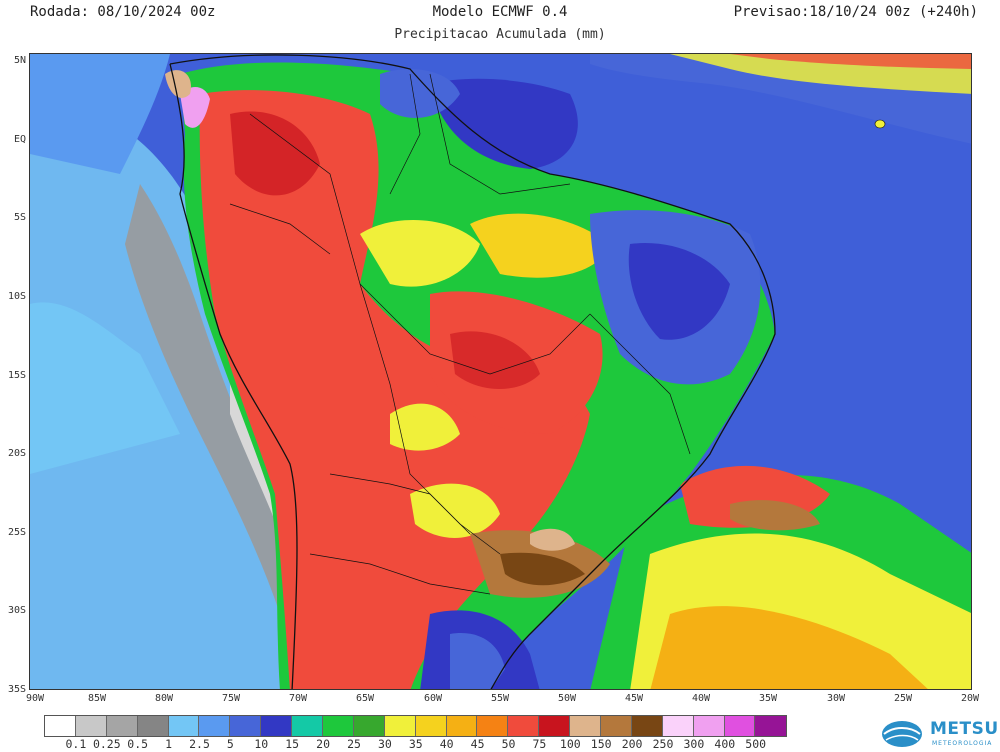  Describe the element at coordinates (35, 698) in the screenshot. I see `lon-label: 90W` at that location.